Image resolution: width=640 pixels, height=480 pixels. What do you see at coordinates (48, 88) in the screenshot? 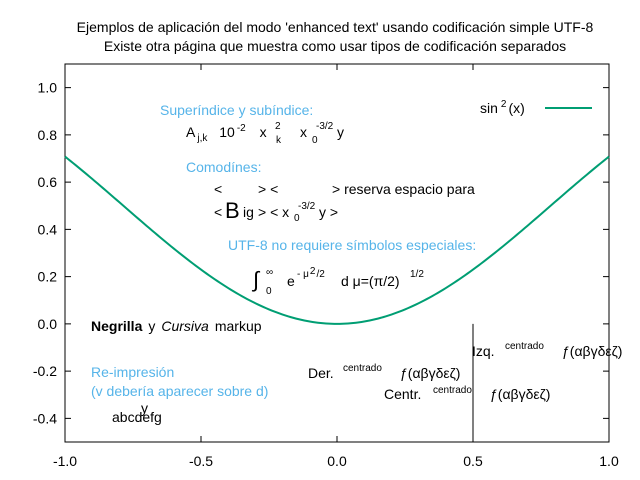
I see `y-tick-label: 1.0` at bounding box center [48, 88].